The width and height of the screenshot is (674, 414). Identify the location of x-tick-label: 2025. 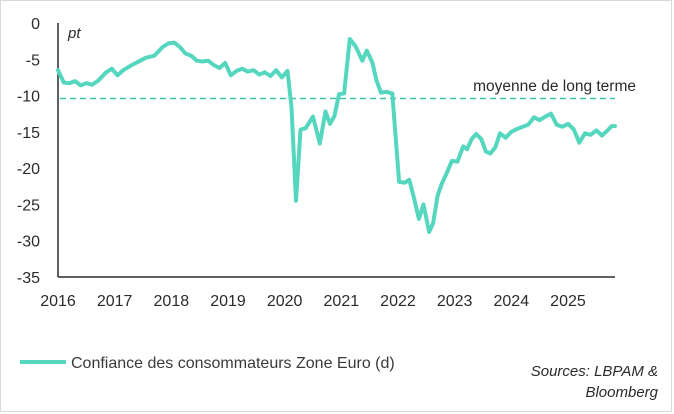
(568, 301).